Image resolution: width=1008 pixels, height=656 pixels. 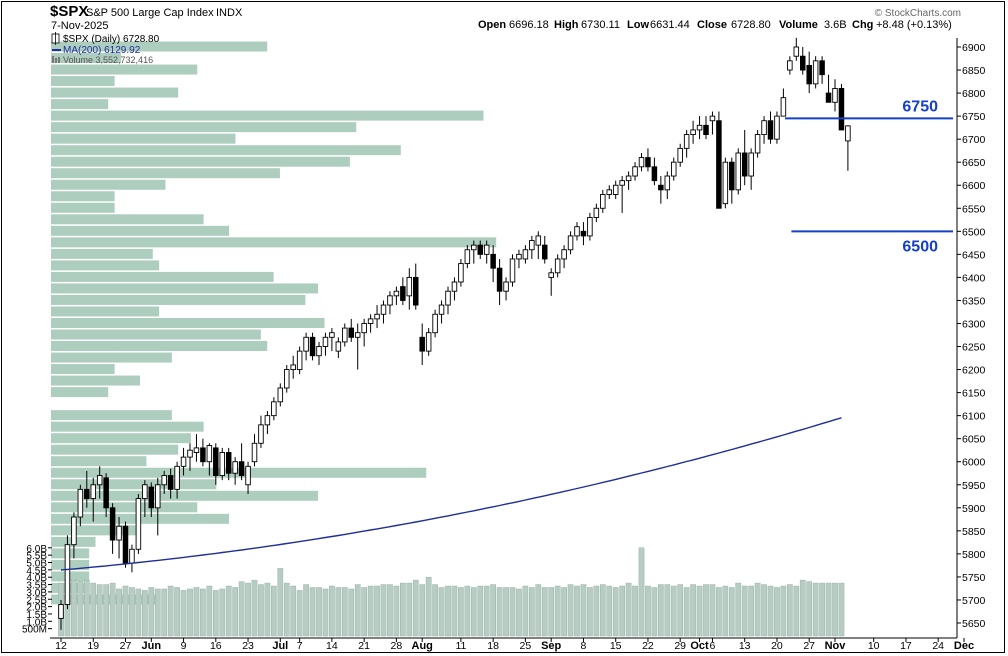 I want to click on date-tick-label: 27, so click(x=126, y=646).